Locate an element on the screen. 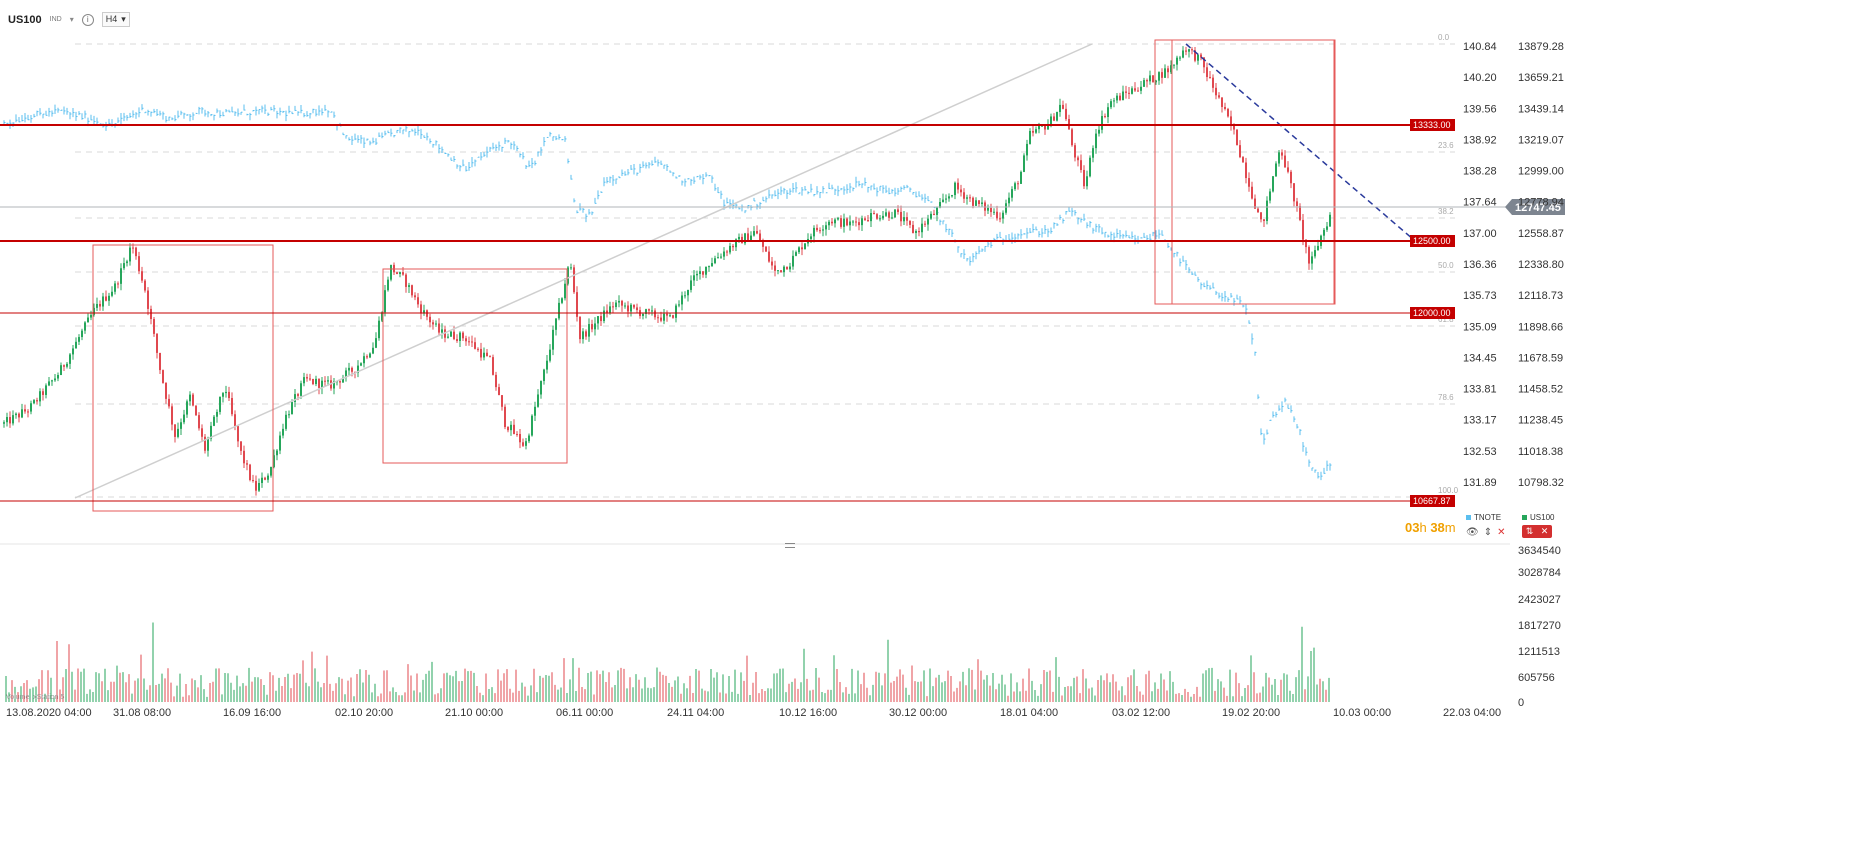 This screenshot has width=1866, height=865. reorder-icon: ⇕ is located at coordinates (1488, 532).